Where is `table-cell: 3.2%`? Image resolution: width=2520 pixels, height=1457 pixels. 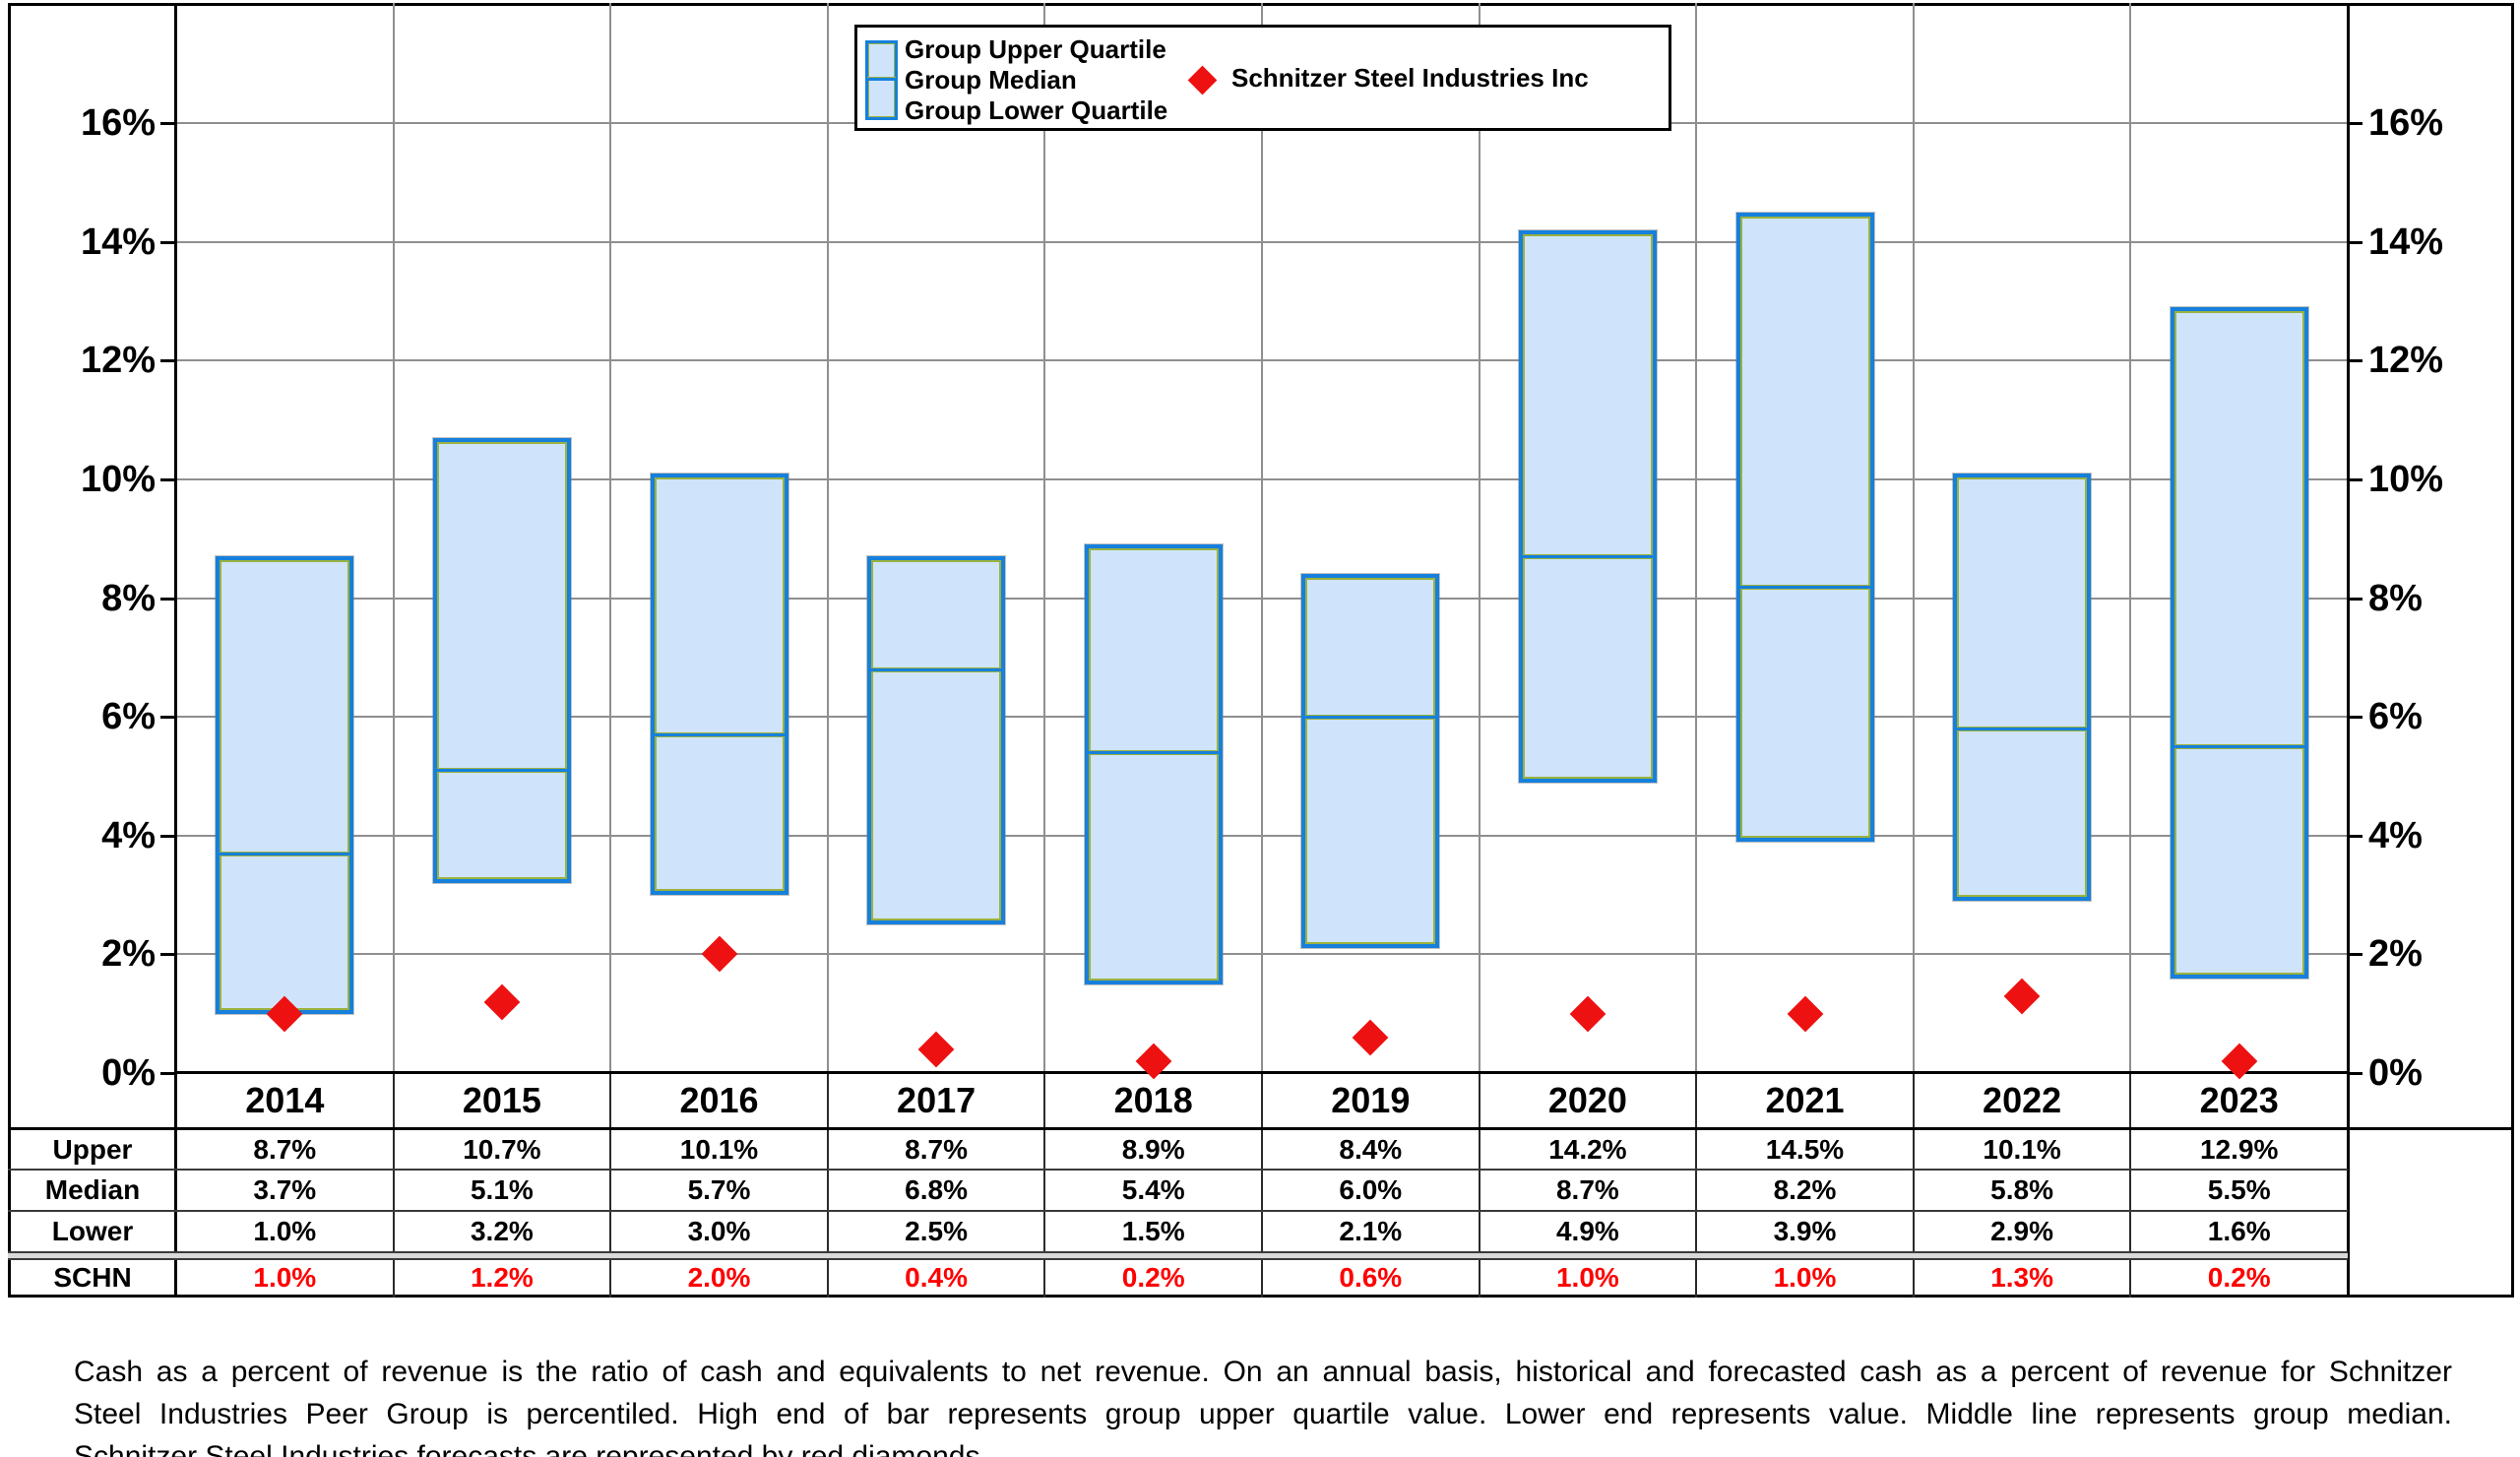
table-cell: 3.2% is located at coordinates (502, 1231).